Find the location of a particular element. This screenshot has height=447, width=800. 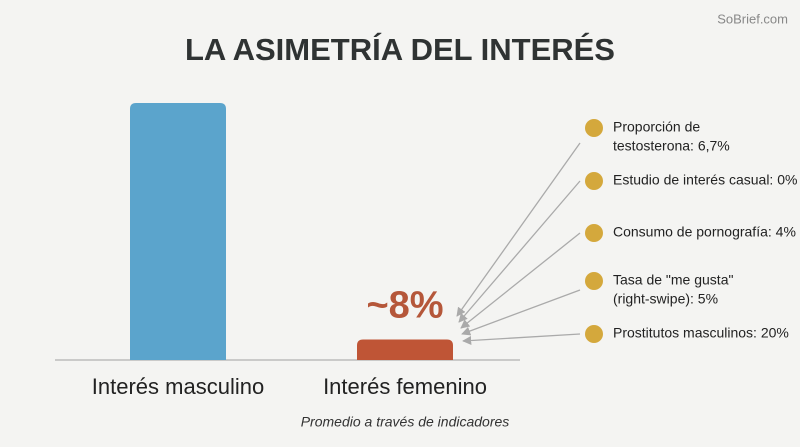

x-tick-label: Interés femenino is located at coordinates (405, 386).